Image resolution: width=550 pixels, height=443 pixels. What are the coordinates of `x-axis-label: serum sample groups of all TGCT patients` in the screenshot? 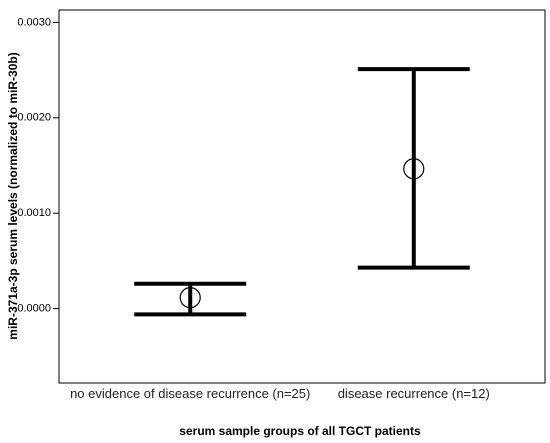 It's located at (300, 431).